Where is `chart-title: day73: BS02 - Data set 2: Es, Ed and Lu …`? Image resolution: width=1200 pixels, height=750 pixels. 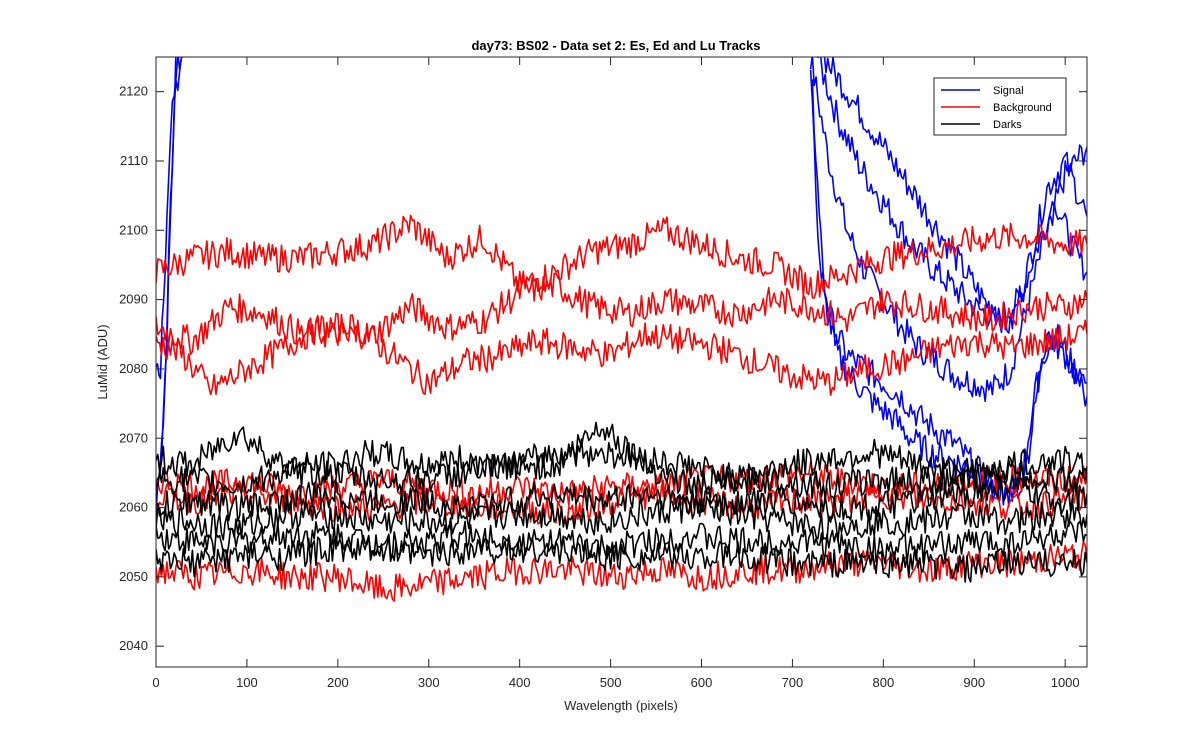 chart-title: day73: BS02 - Data set 2: Es, Ed and Lu … is located at coordinates (615, 45).